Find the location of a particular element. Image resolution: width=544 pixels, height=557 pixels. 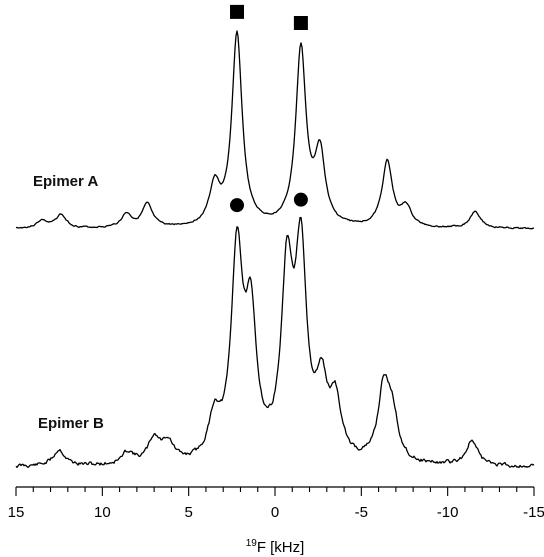

x-axis-title-text: F [kHz] is located at coordinates (281, 547).